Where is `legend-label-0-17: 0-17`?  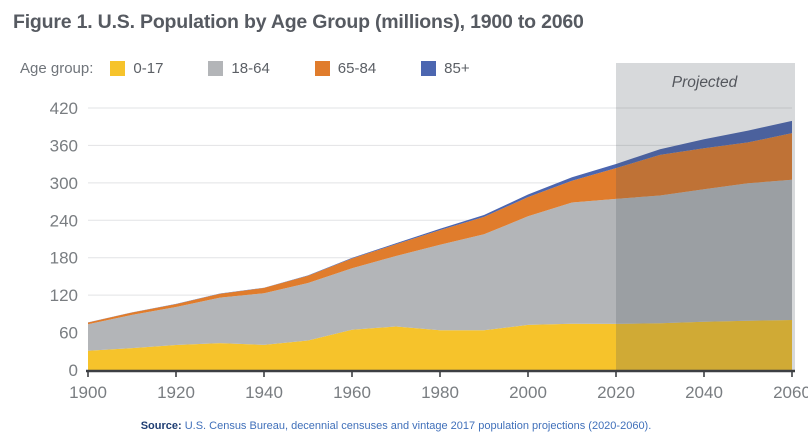
legend-label-0-17: 0-17 is located at coordinates (148, 68).